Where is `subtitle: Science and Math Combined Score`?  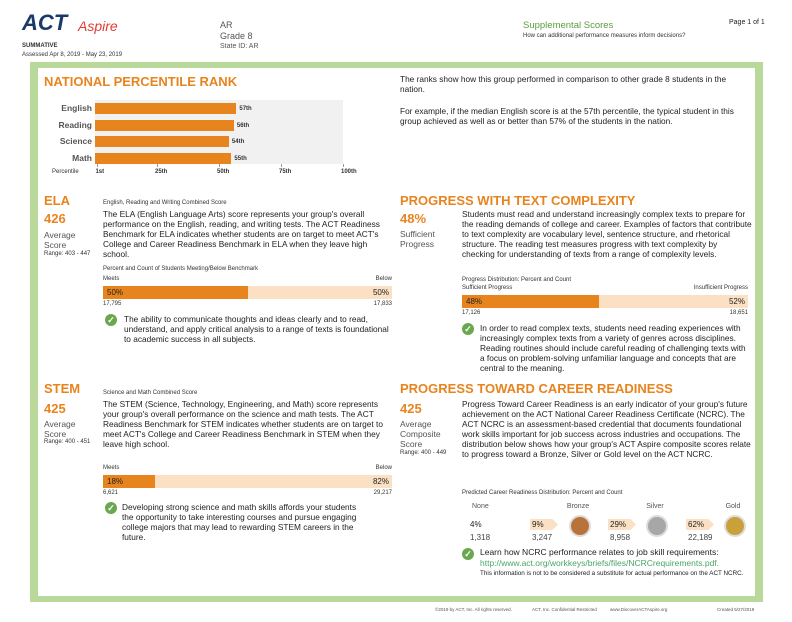 subtitle: Science and Math Combined Score is located at coordinates (150, 393).